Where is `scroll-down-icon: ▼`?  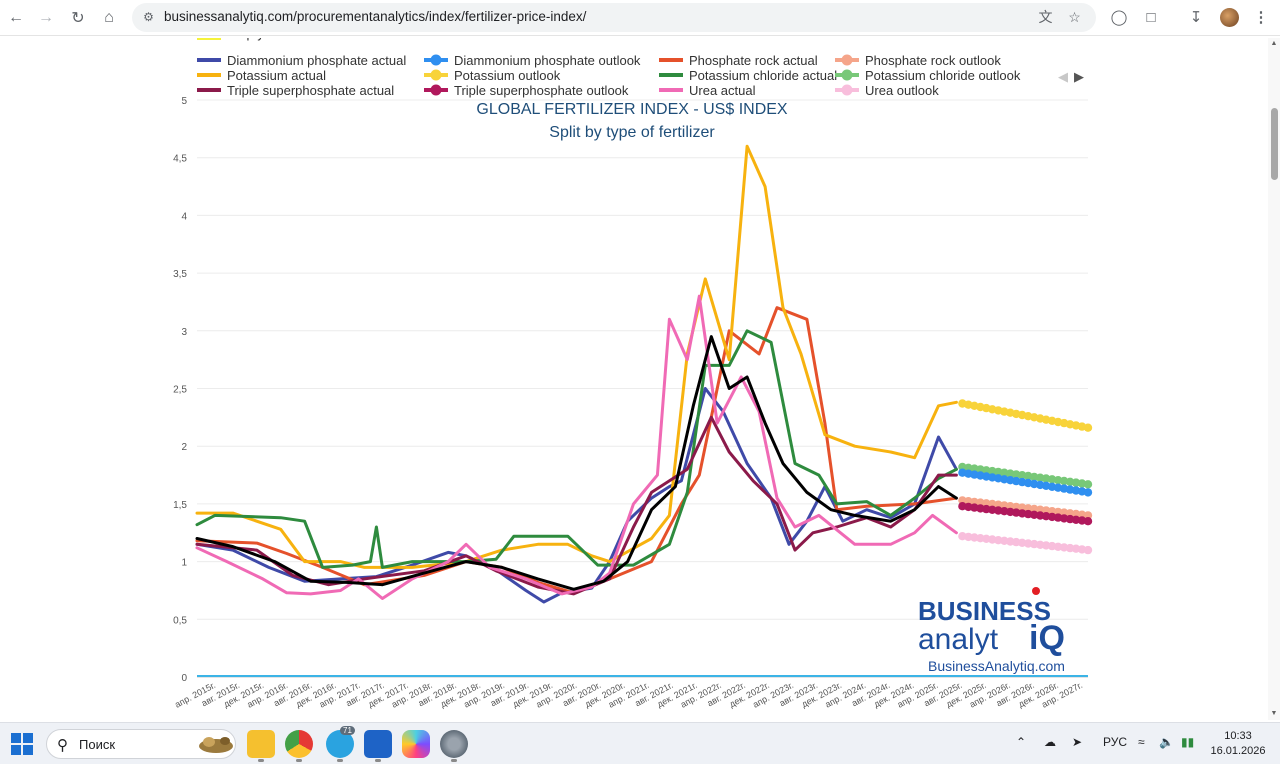 scroll-down-icon: ▼ is located at coordinates (1274, 713).